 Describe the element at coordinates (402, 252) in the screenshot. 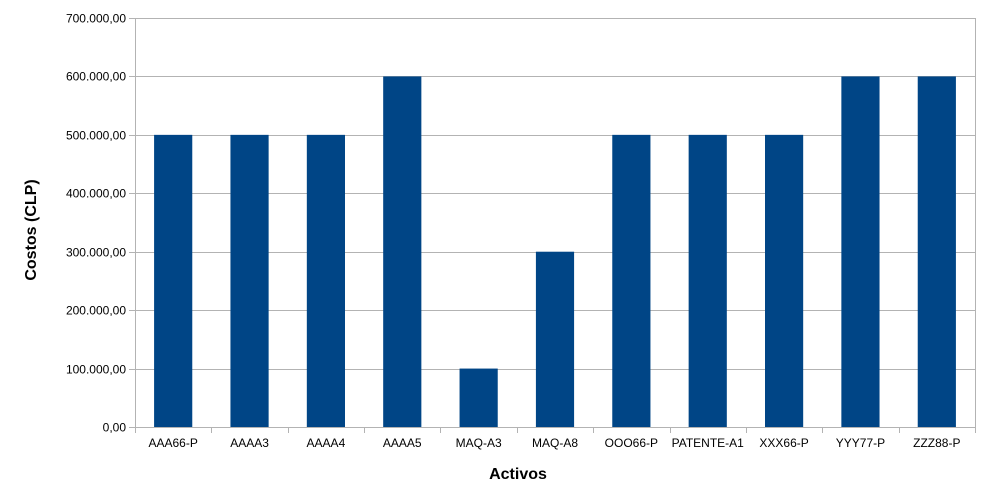

I see `bar-aaaa5` at that location.